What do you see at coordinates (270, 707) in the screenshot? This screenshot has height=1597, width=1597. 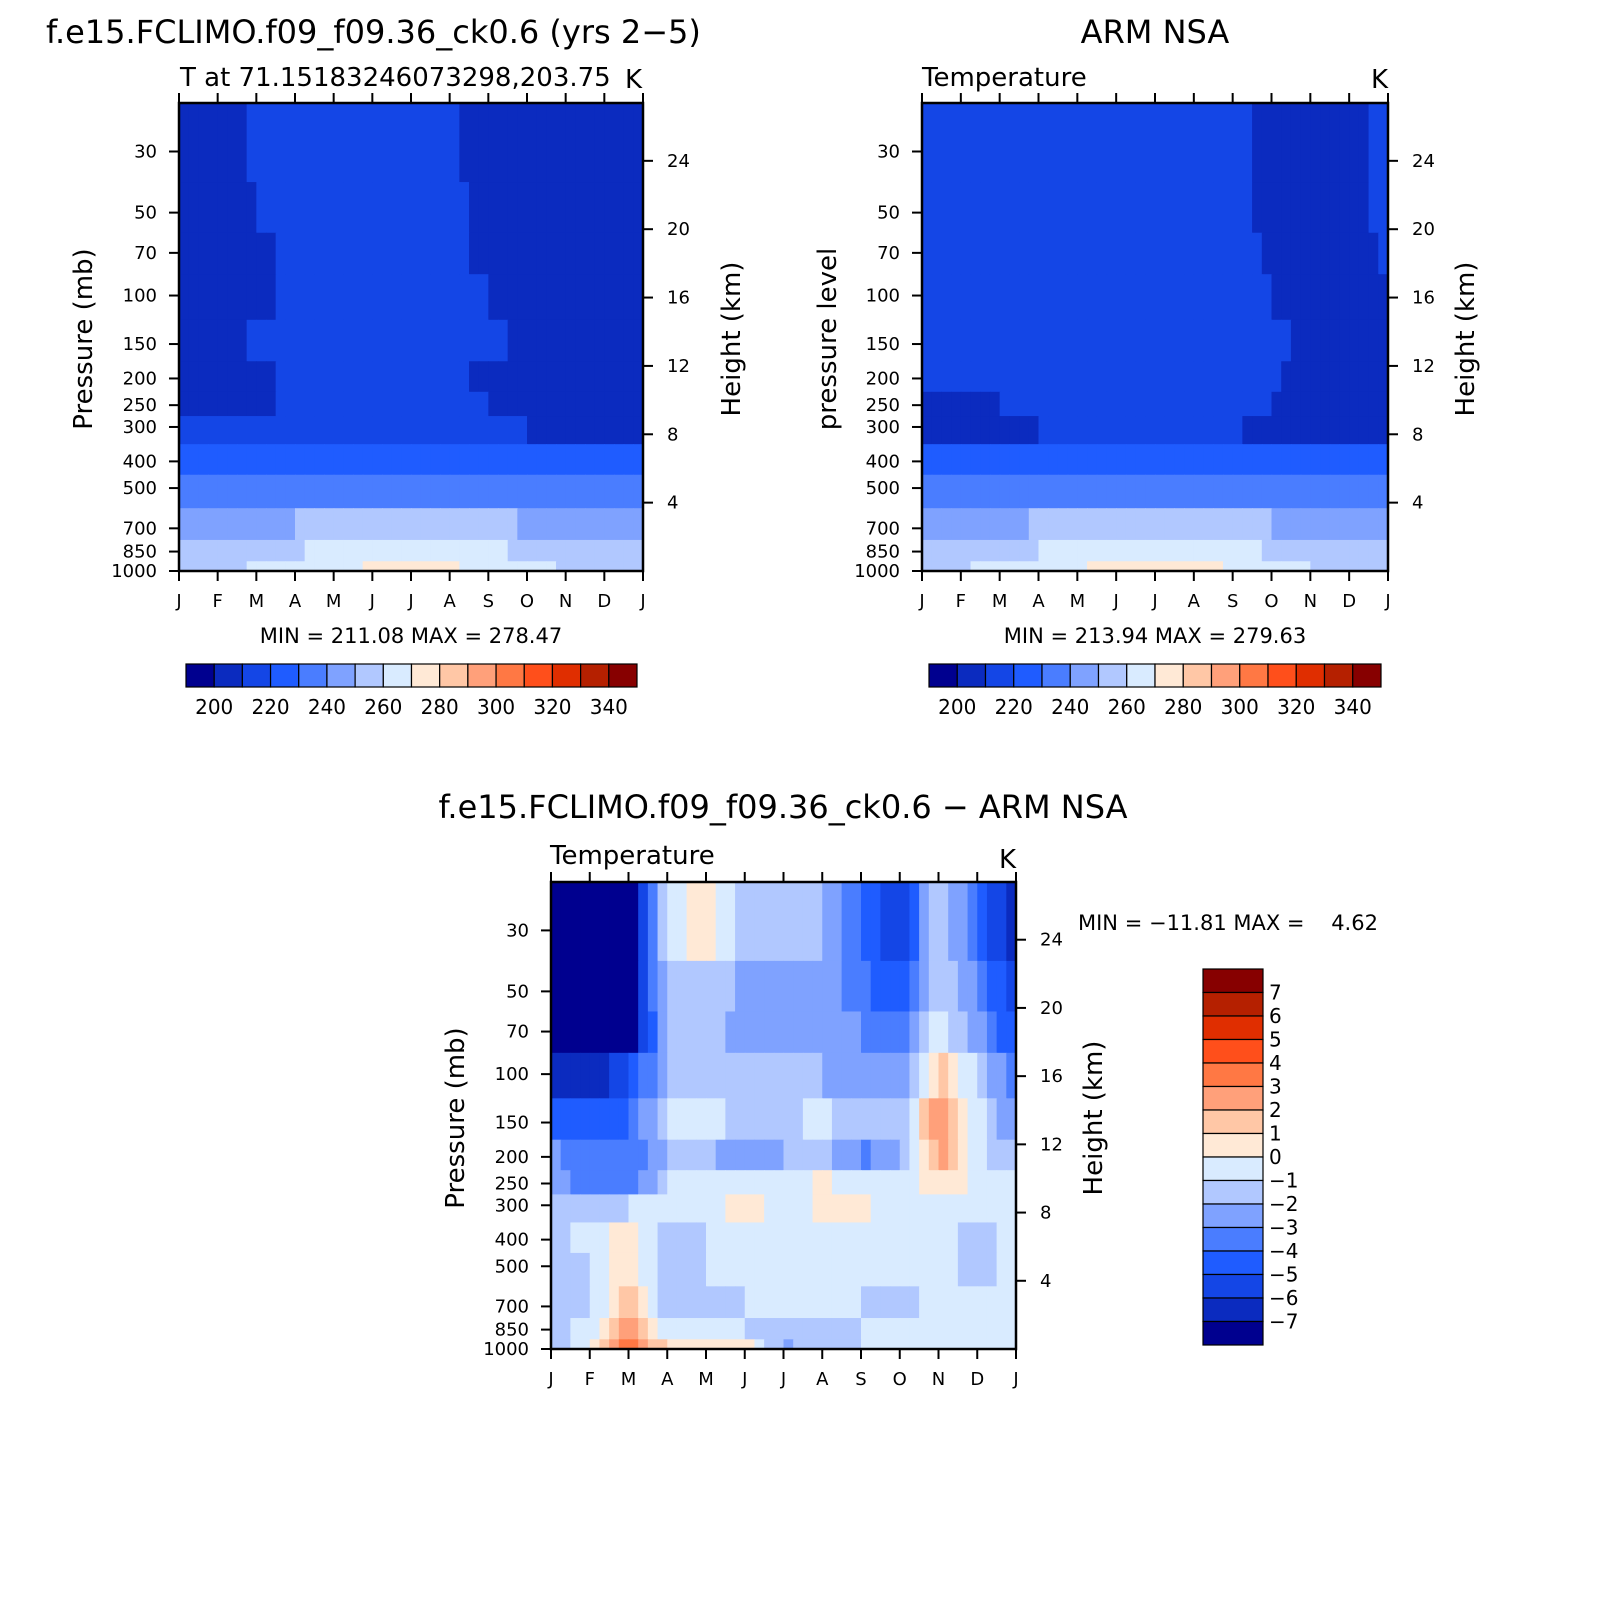 I see `model-colorbar-label: 220` at bounding box center [270, 707].